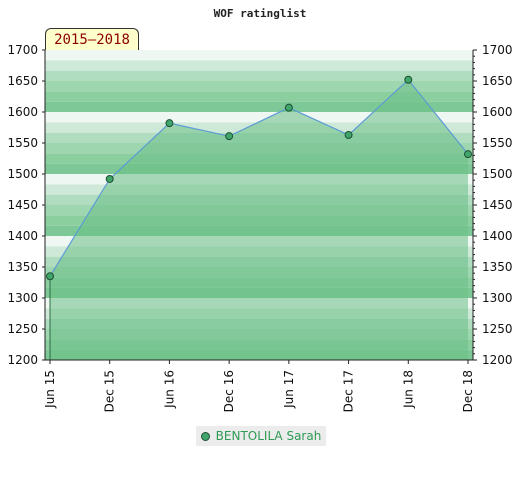 This screenshot has width=520, height=480. Describe the element at coordinates (22, 174) in the screenshot. I see `y-tick-label-left: 1500` at that location.